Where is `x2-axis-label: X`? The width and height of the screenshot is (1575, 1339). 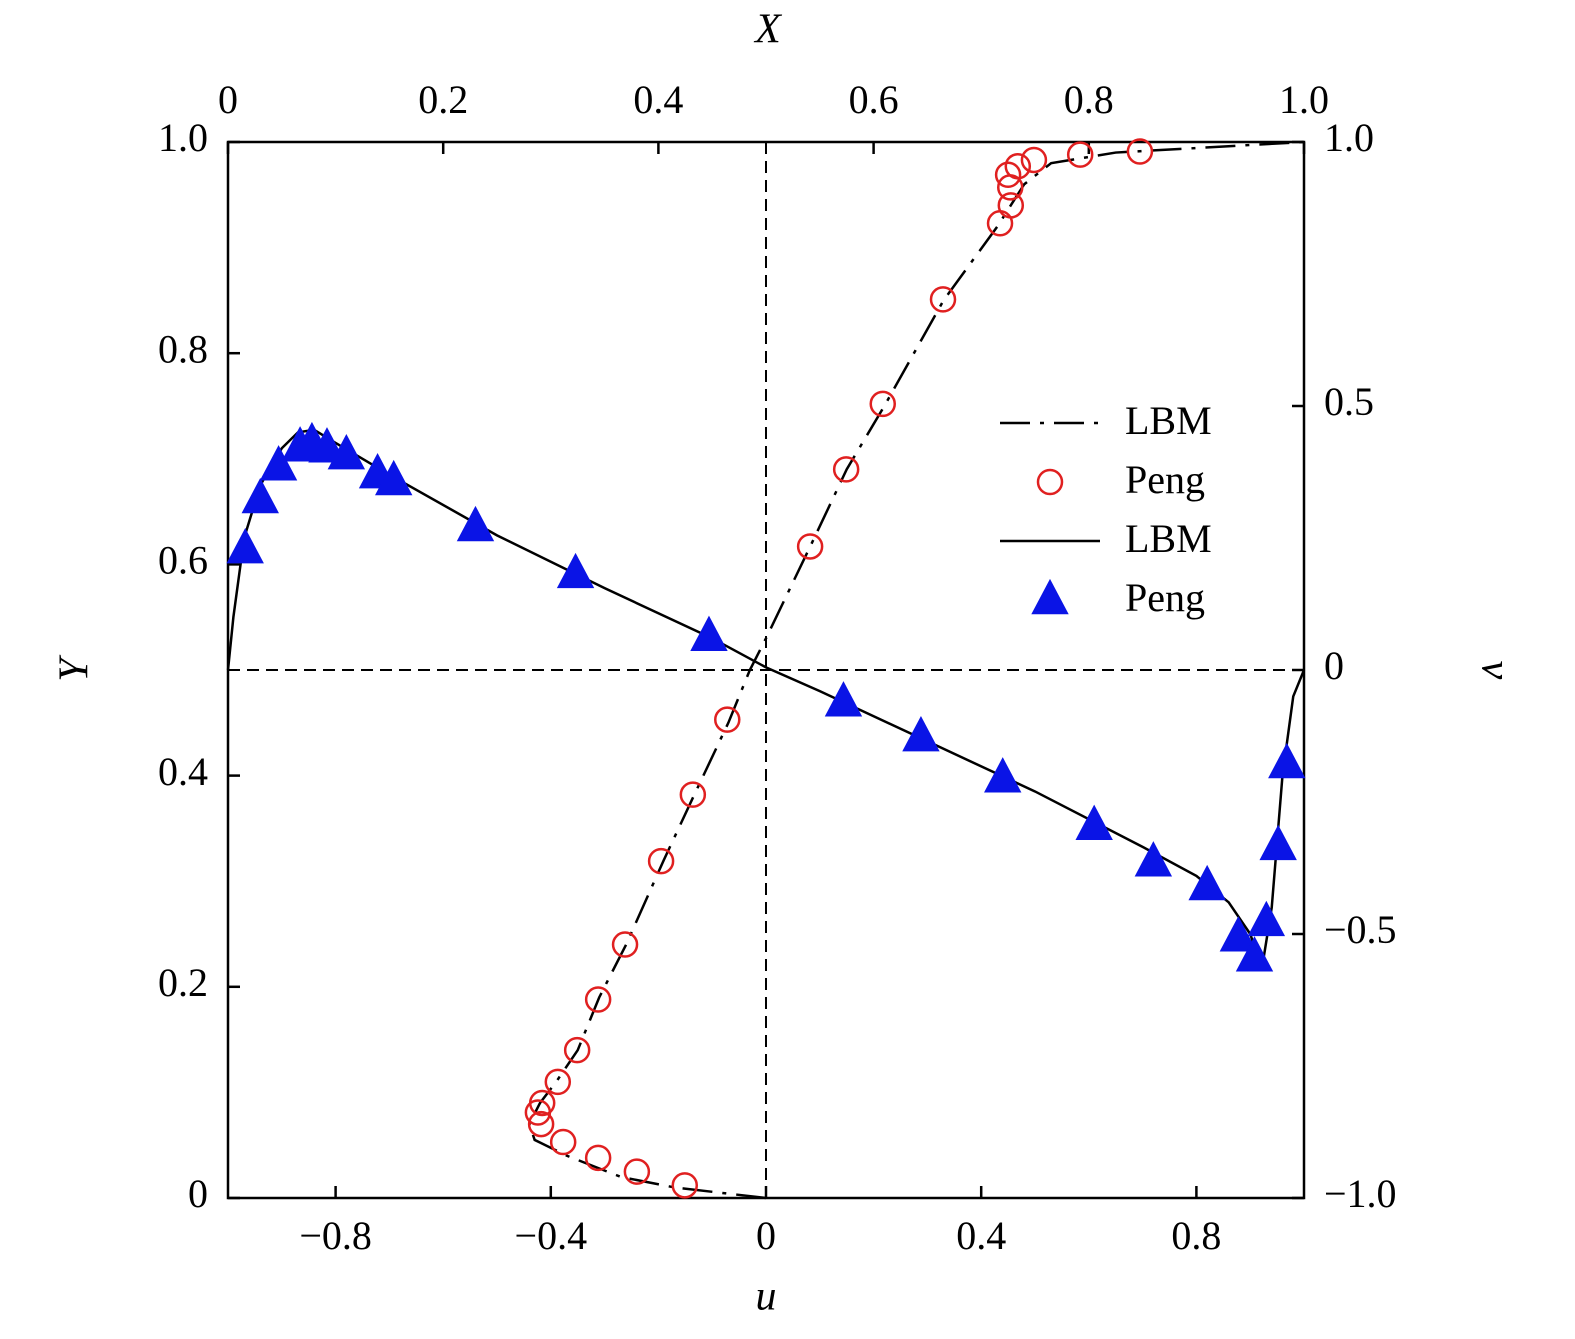
x2-axis-label: X is located at coordinates (768, 30).